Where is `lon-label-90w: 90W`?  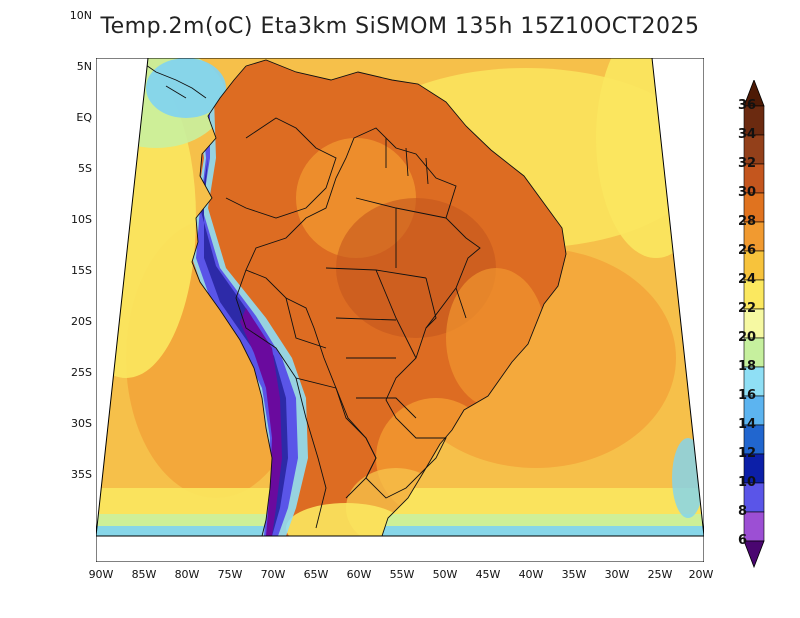 lon-label-90w: 90W is located at coordinates (101, 574).